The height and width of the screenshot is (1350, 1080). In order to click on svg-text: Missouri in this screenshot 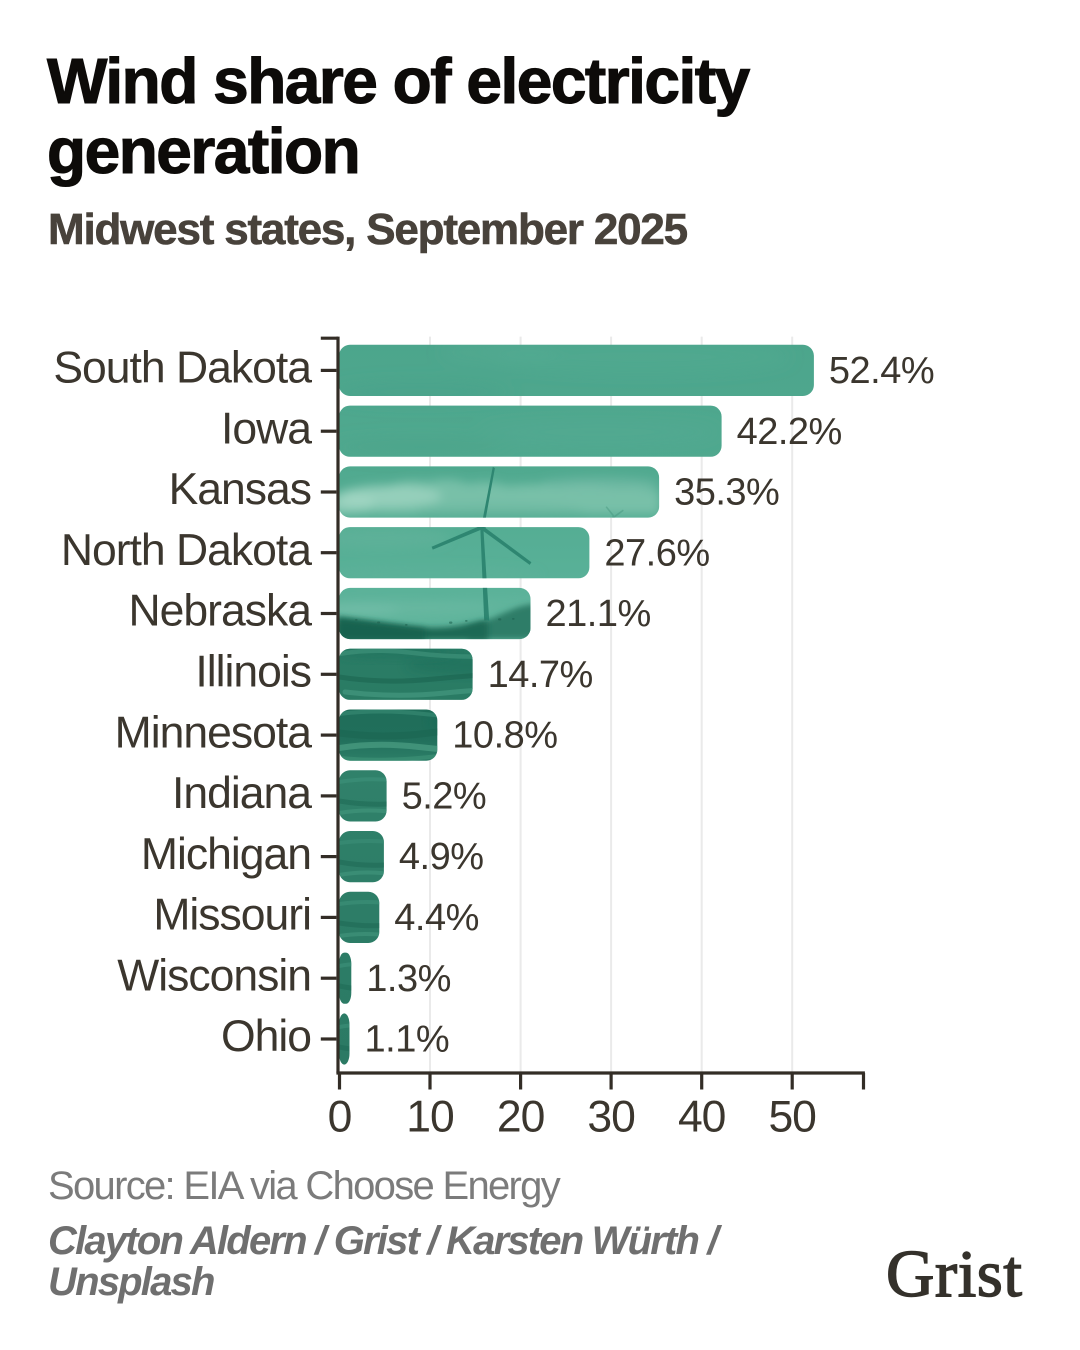, I will do `click(232, 915)`.